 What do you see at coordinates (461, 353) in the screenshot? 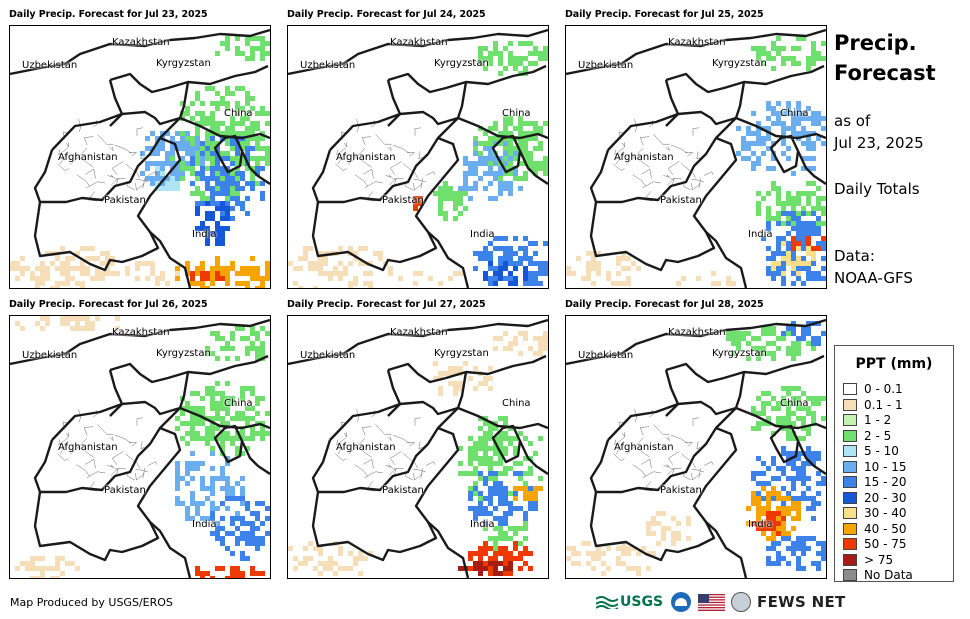
I see `country-label-kyrgyzstan: Kyrgyzstan` at bounding box center [461, 353].